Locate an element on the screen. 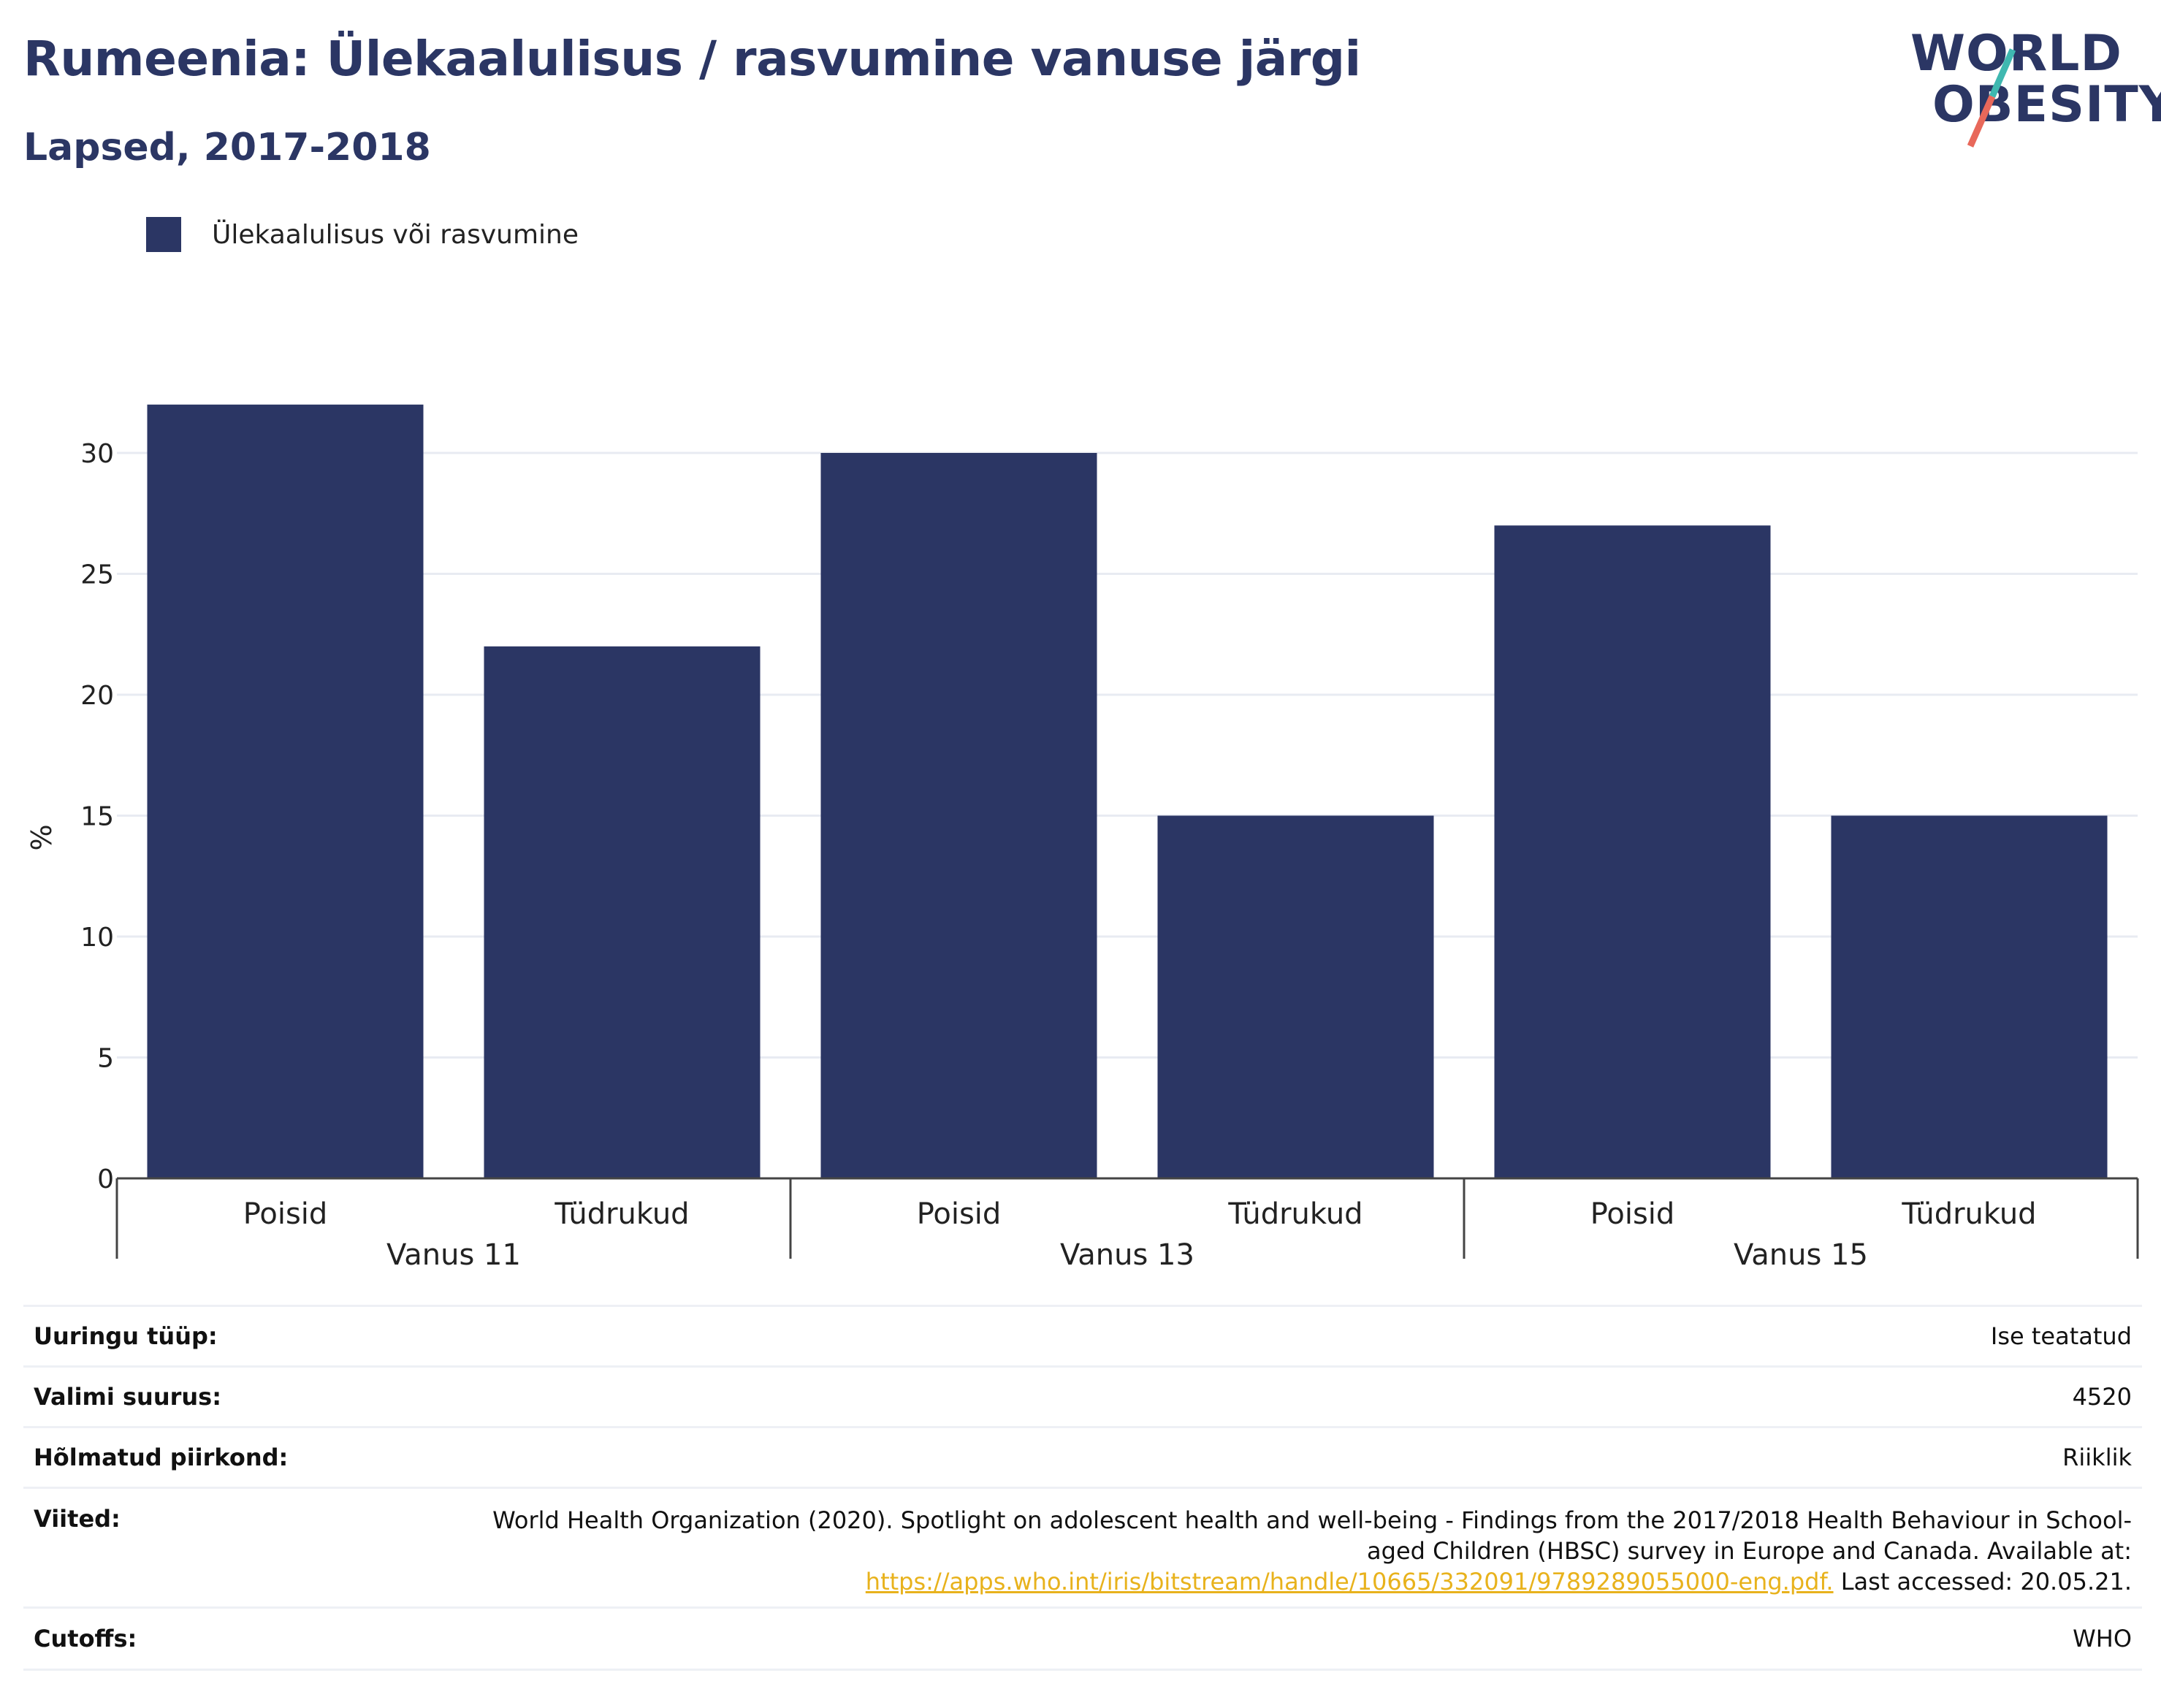  references-accessed: Last accessed: 20.05.21. is located at coordinates (1986, 1582).